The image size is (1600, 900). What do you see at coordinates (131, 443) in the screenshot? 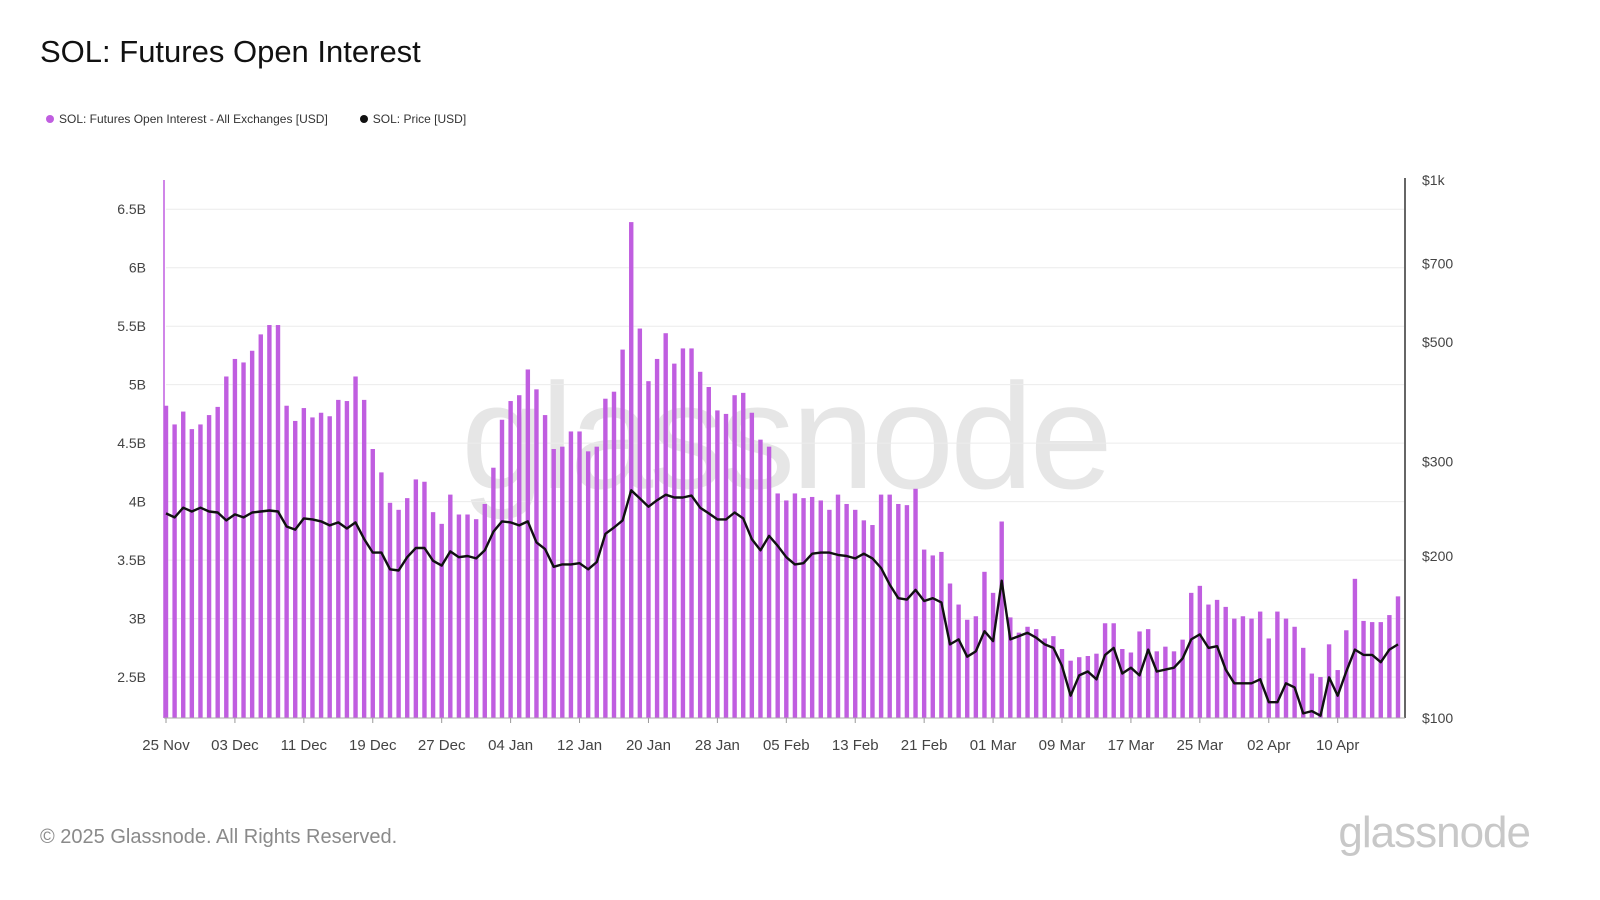
I see `y-tick-label: 4.5B` at bounding box center [131, 443].